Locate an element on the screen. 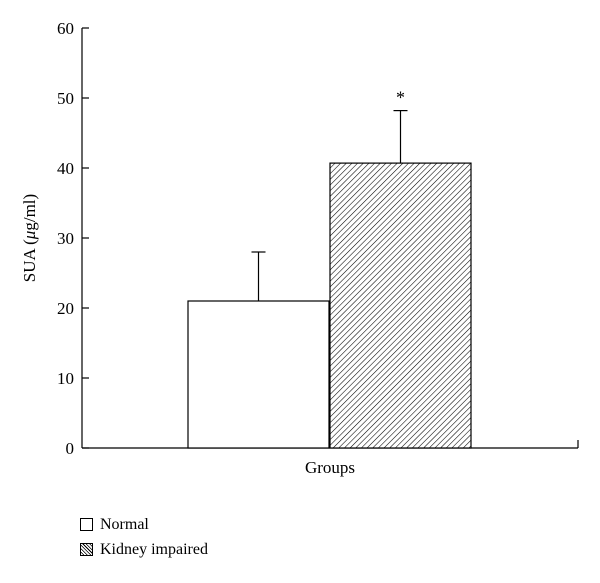 This screenshot has width=600, height=583. y-tick-label-10: 10 is located at coordinates (65, 378).